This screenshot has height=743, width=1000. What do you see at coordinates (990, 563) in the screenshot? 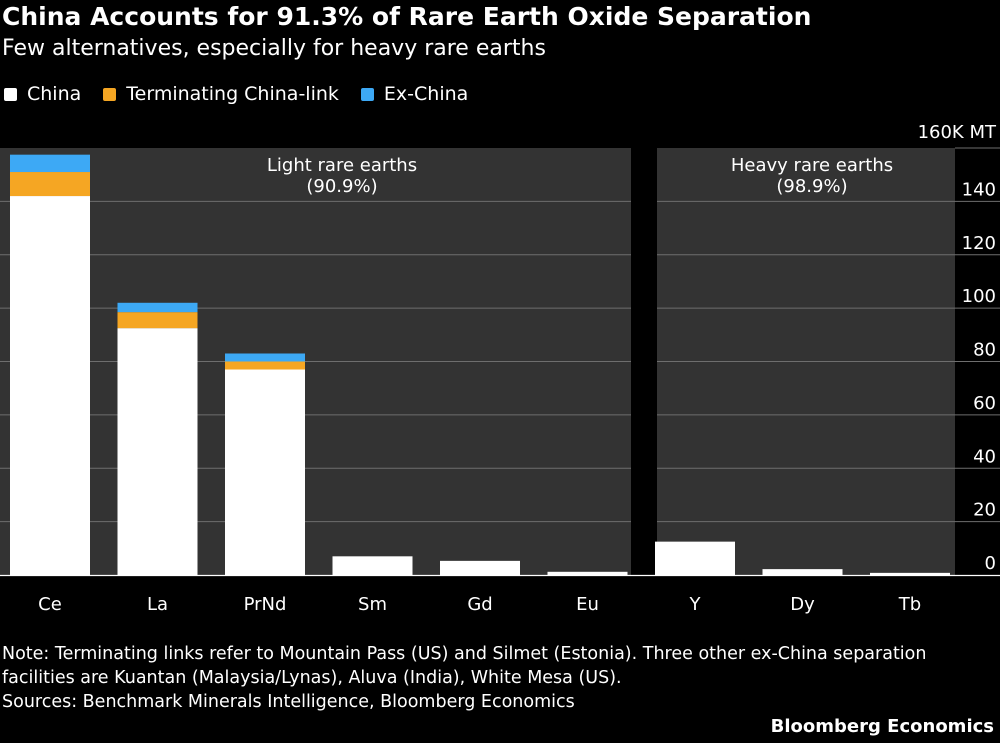
I see `y-tick-label: 0` at bounding box center [990, 563].